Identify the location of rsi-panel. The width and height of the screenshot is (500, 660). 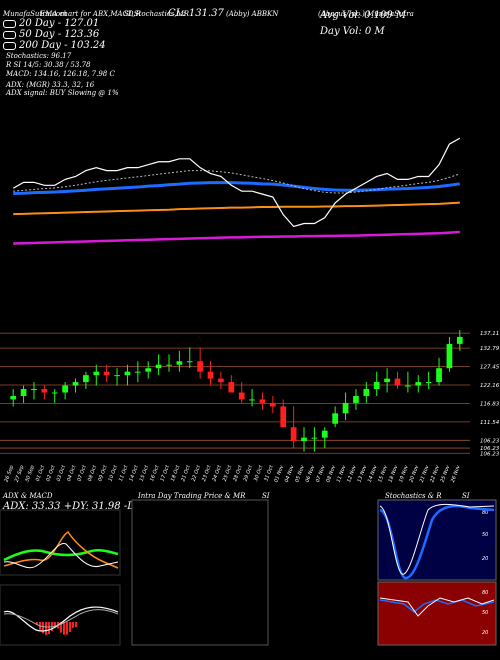
(437, 613).